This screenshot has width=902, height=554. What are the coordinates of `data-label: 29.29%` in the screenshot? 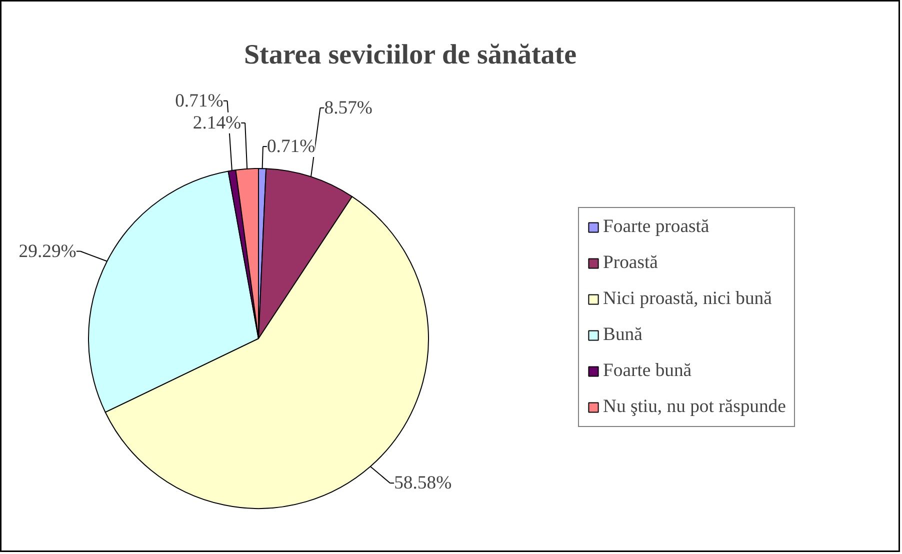 It's located at (47, 251).